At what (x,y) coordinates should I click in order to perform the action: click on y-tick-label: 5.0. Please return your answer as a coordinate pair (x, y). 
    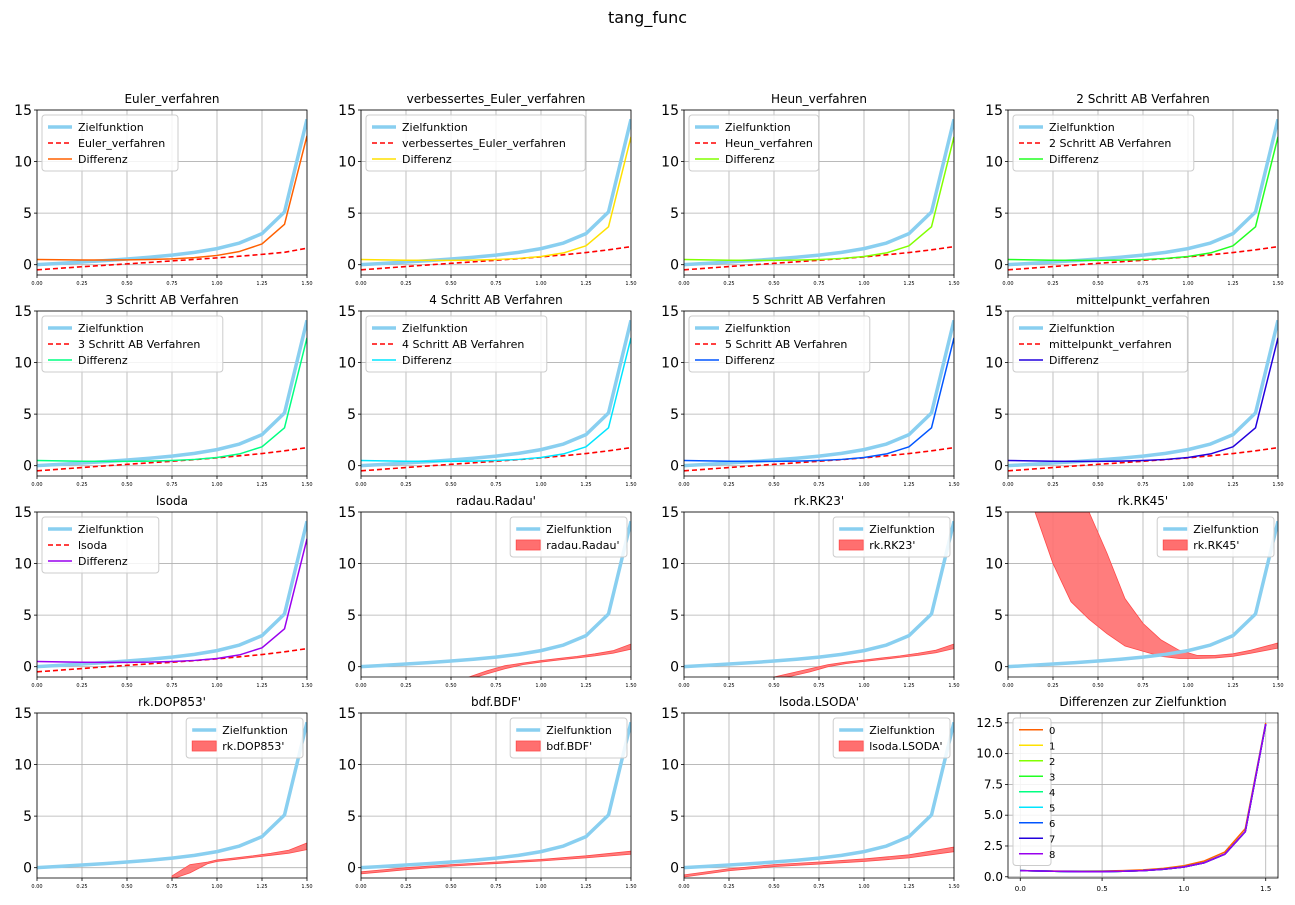
    Looking at the image, I should click on (993, 815).